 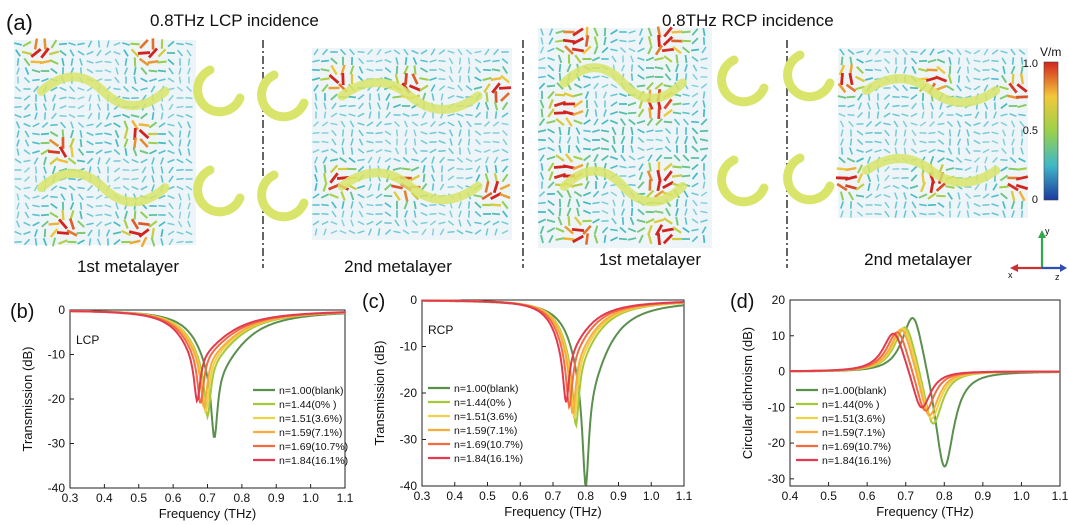 What do you see at coordinates (398, 266) in the screenshot?
I see `metalayer-caption: 2nd metalayer` at bounding box center [398, 266].